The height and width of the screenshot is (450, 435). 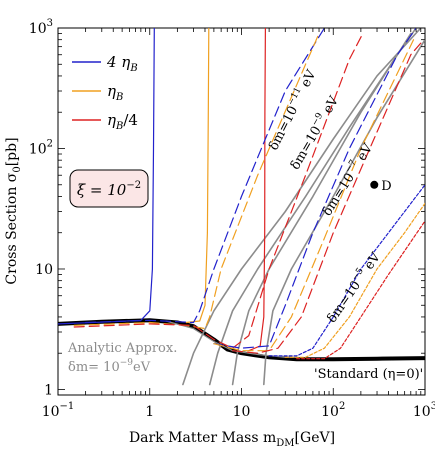 What do you see at coordinates (122, 63) in the screenshot?
I see `legend-label: 4 ηB` at bounding box center [122, 63].